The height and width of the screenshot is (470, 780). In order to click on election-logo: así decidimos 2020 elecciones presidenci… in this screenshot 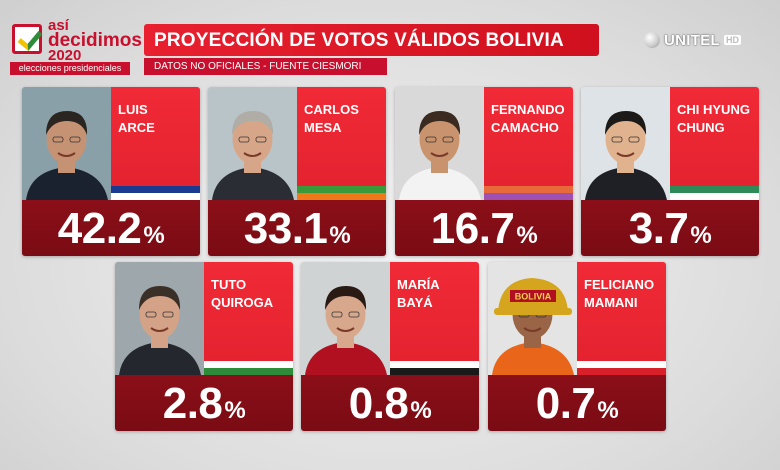, I will do `click(76, 46)`.